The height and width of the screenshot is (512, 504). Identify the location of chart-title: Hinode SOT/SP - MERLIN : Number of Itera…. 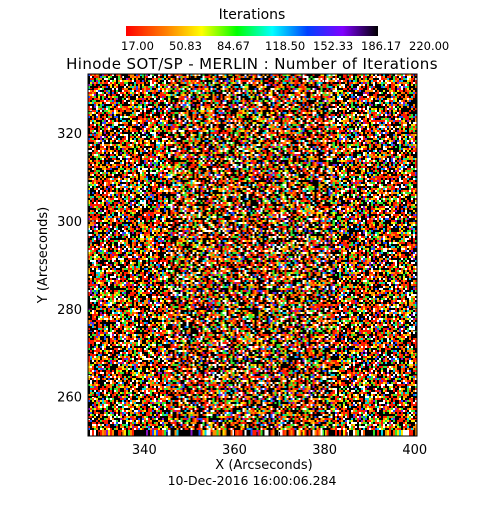
(252, 64).